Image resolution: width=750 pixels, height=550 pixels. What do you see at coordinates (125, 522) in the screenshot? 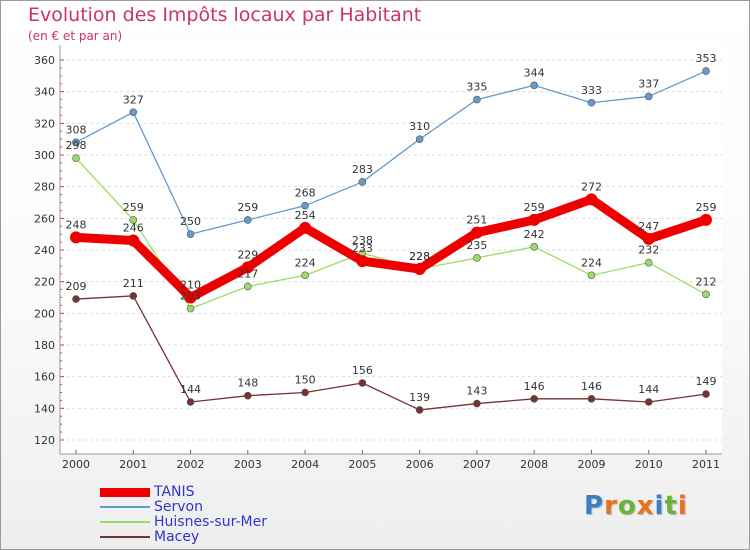
I see `legend-swatch-huisnes-sur-mer` at bounding box center [125, 522].